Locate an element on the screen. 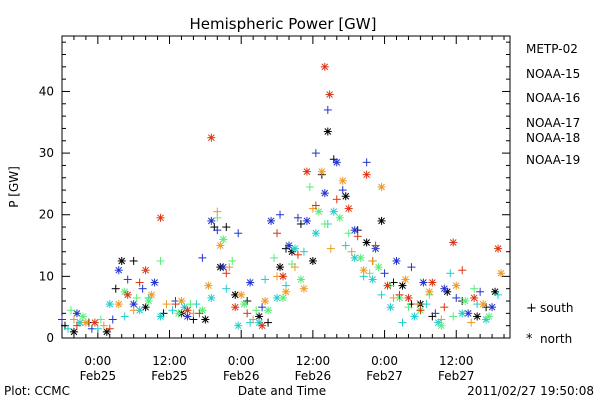 The width and height of the screenshot is (600, 400). legend-noaa-15: NOAA-15 is located at coordinates (553, 74).